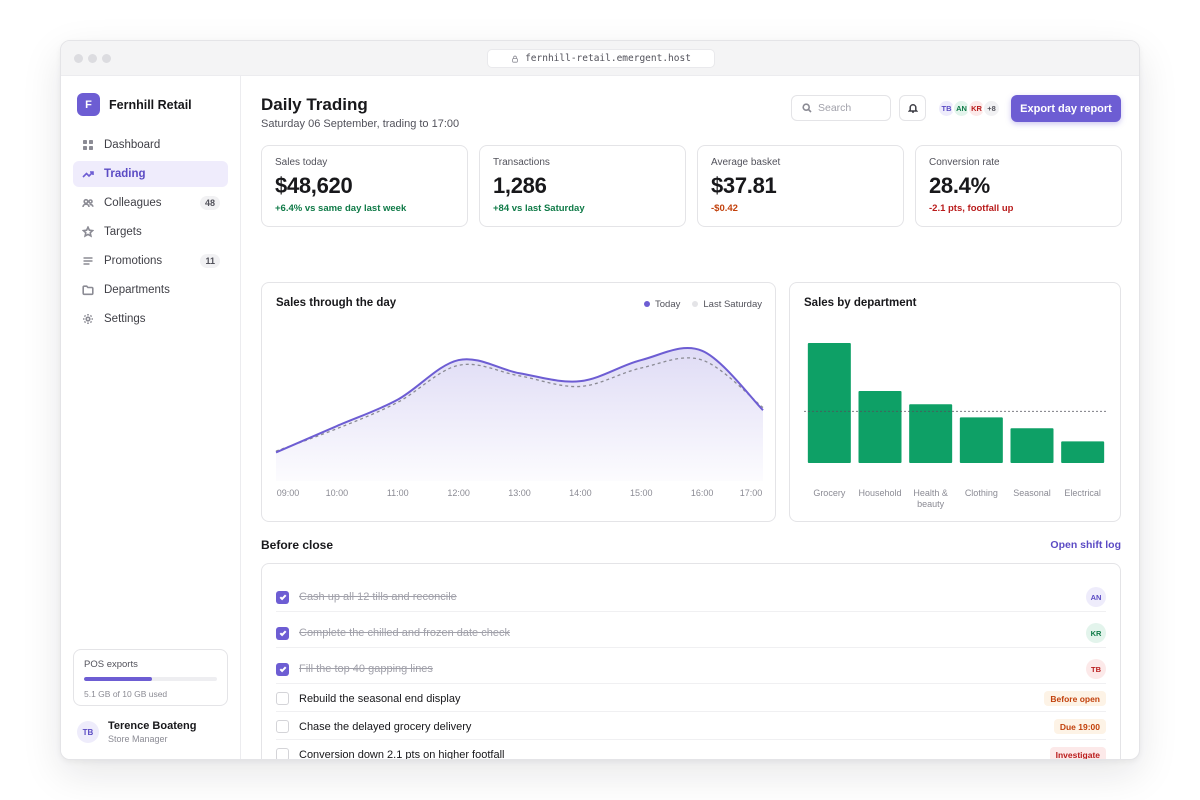  What do you see at coordinates (746, 162) in the screenshot?
I see `kpi-label: Average basket` at bounding box center [746, 162].